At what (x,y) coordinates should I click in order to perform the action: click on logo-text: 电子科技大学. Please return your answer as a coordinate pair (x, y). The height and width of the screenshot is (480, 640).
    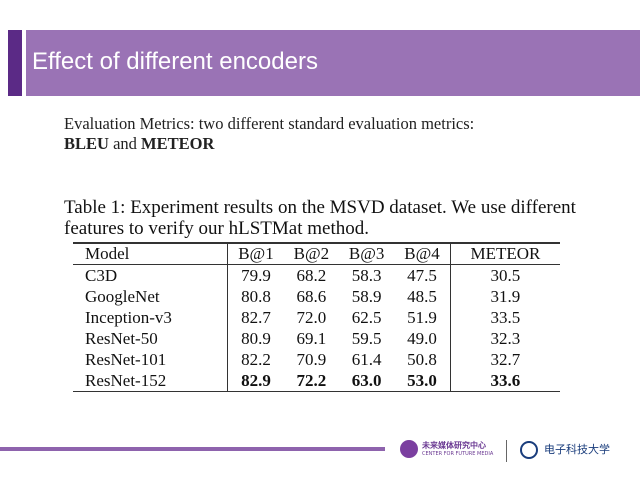
    Looking at the image, I should click on (577, 449).